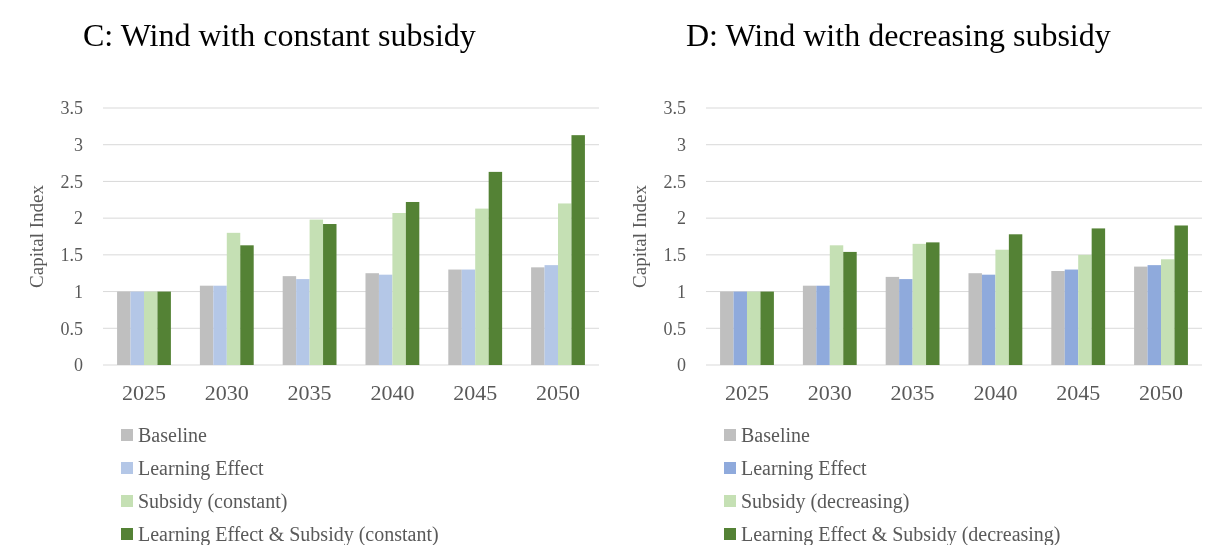  I want to click on legend-label: Subsidy (decreasing), so click(825, 501).